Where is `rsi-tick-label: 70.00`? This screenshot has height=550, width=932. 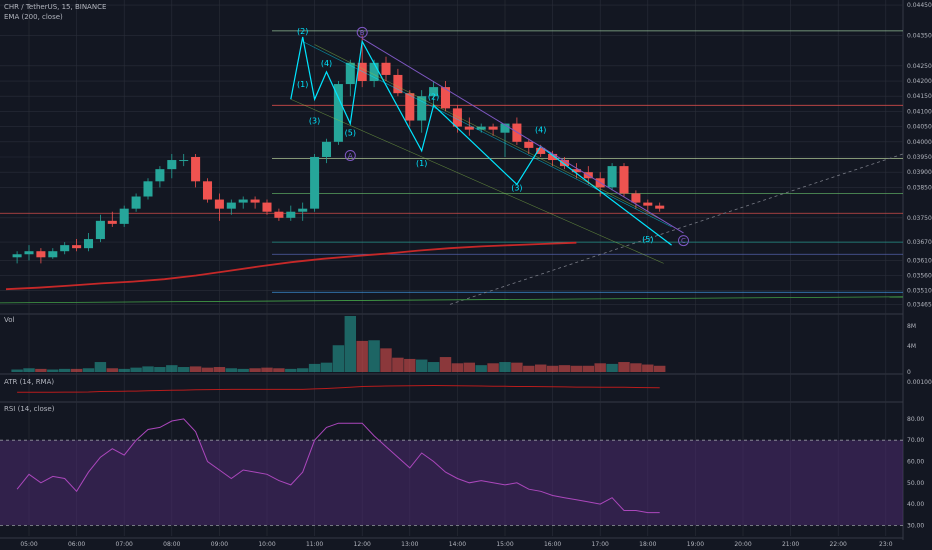 rsi-tick-label: 70.00 is located at coordinates (915, 440).